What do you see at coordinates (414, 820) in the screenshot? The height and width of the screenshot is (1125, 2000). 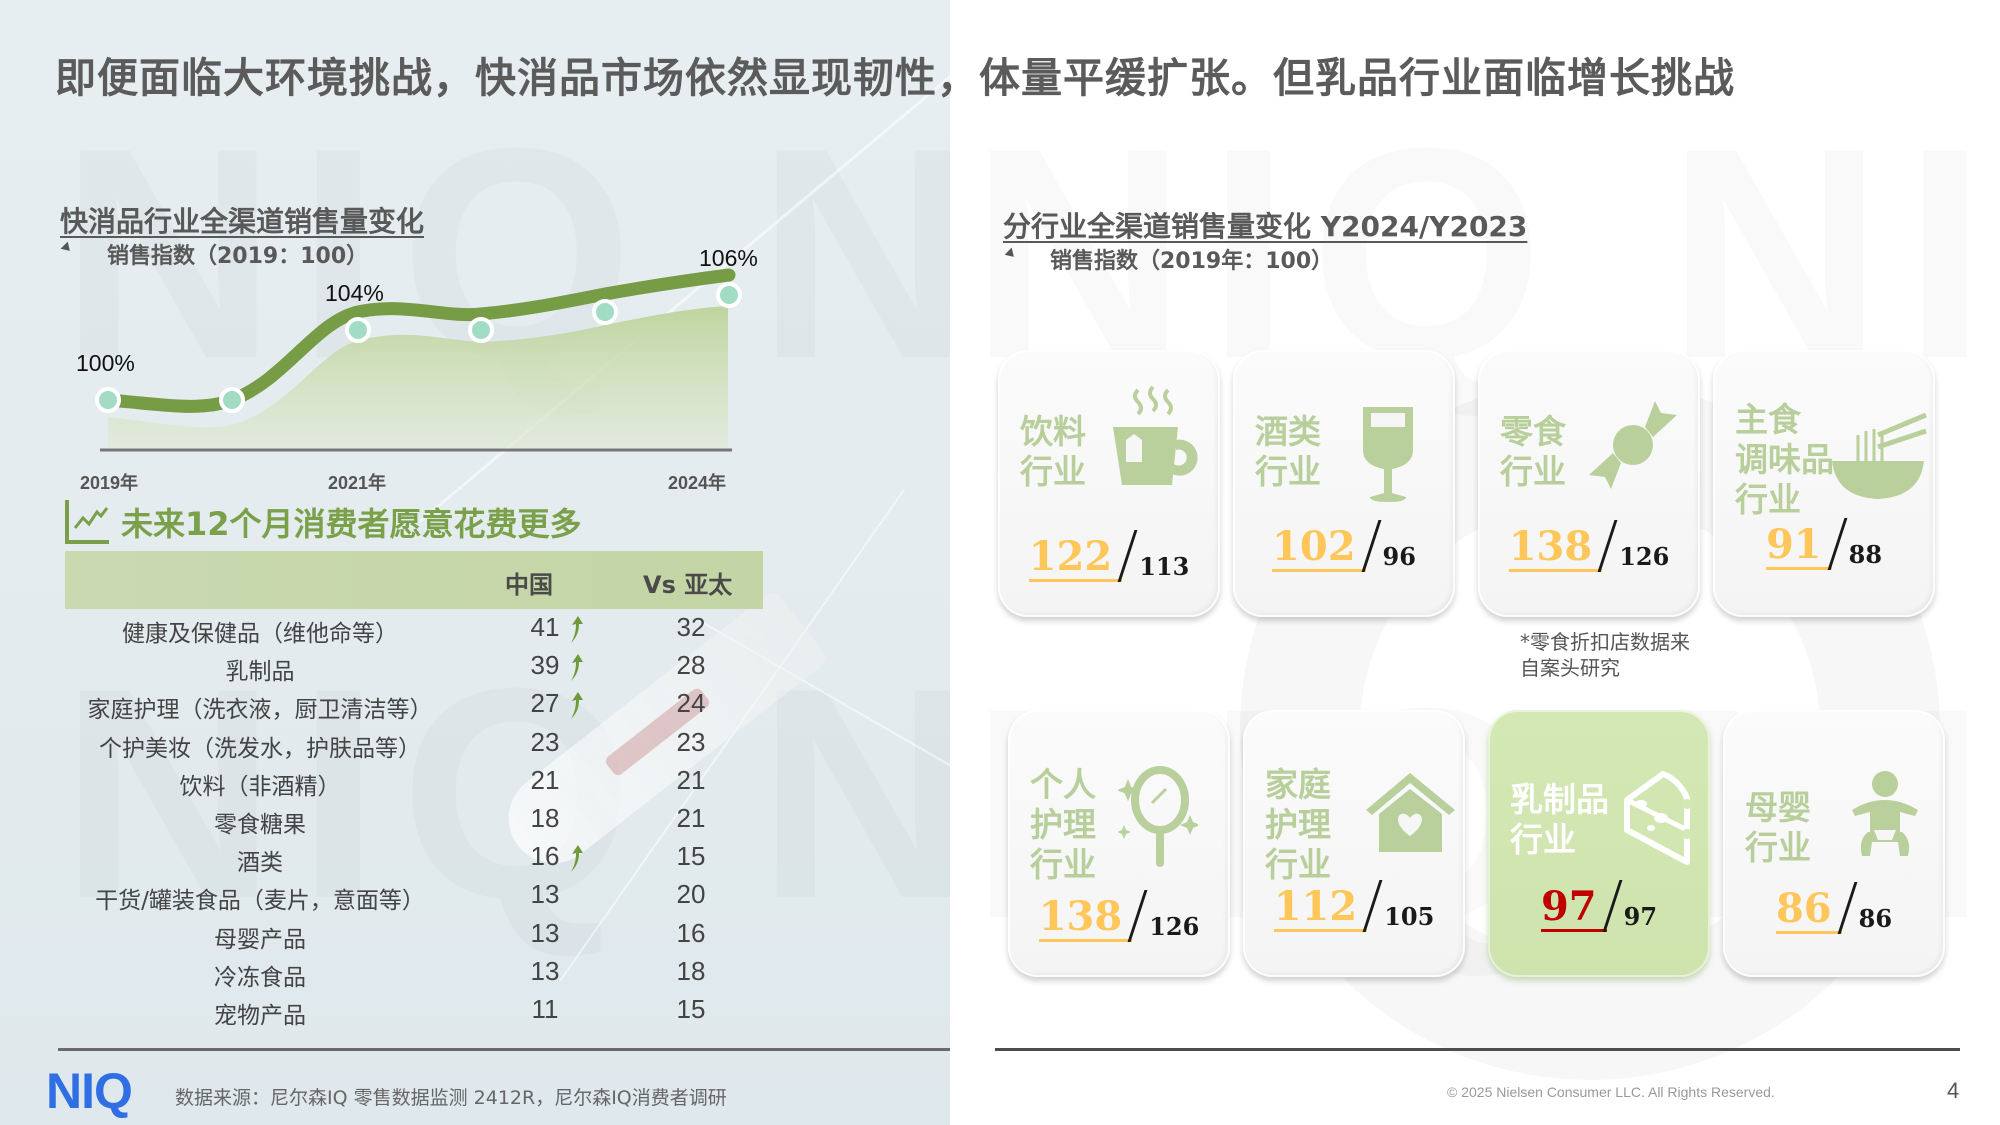 I see `table-row: 零食糖果 18 21` at bounding box center [414, 820].